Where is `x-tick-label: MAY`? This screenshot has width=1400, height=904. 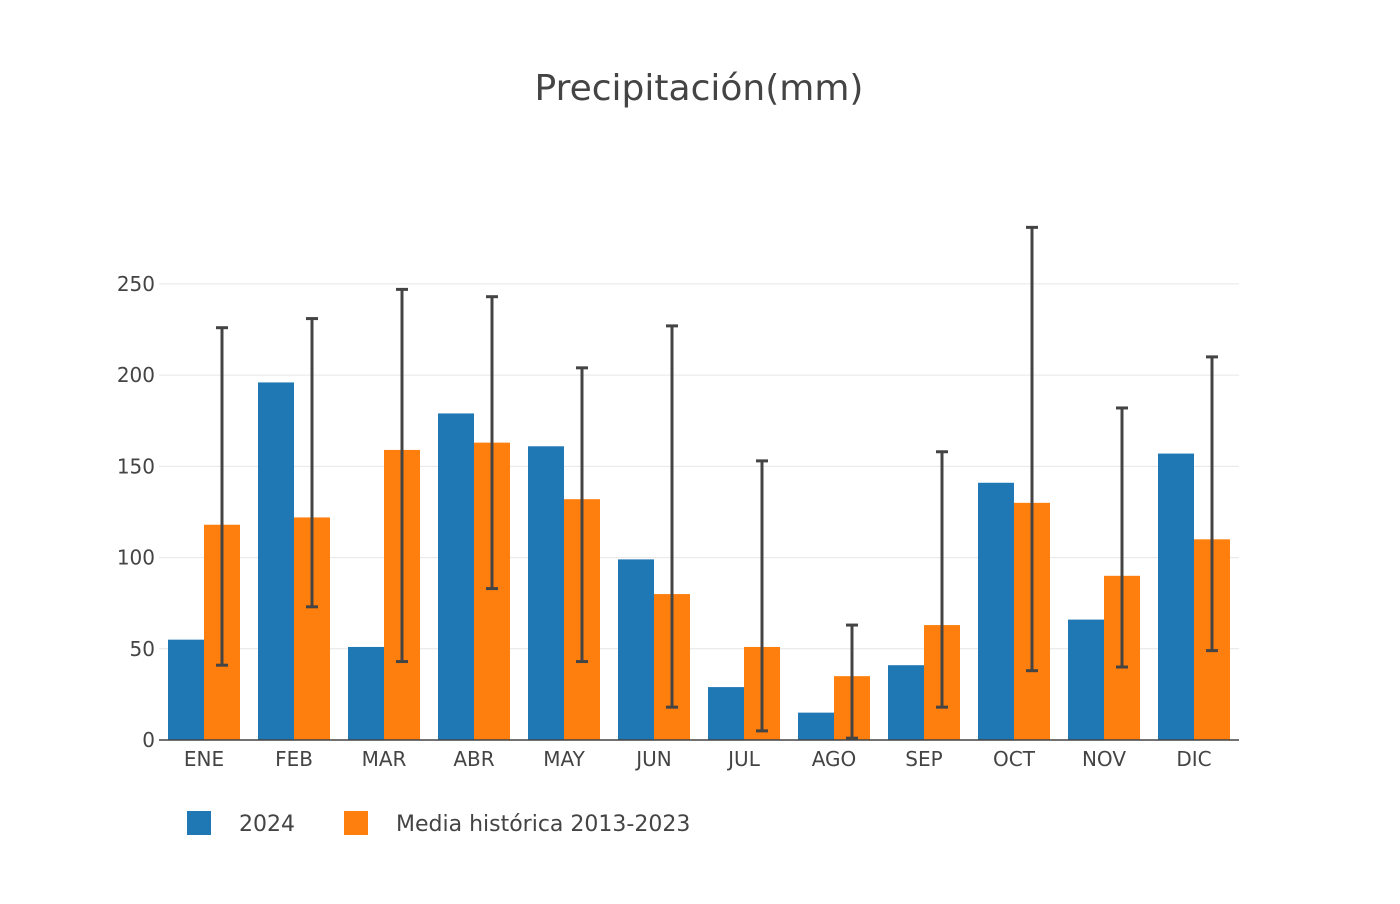
x-tick-label: MAY is located at coordinates (564, 759).